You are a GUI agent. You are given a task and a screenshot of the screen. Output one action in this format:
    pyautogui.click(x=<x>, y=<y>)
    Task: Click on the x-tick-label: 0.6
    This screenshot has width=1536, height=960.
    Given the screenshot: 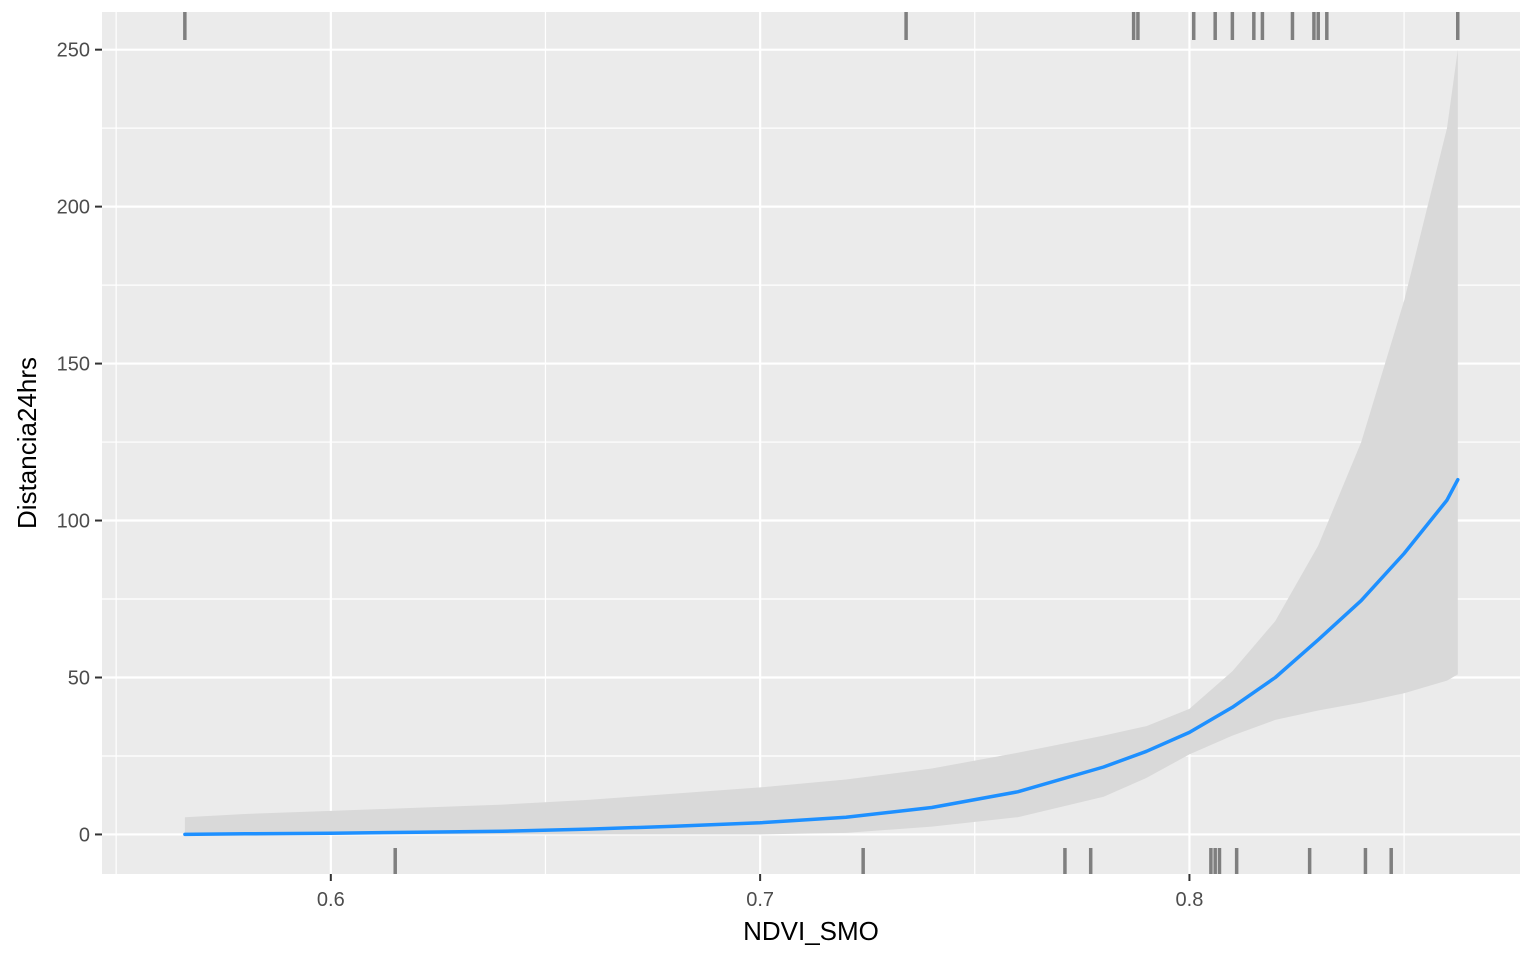 What is the action you would take?
    pyautogui.click(x=331, y=900)
    